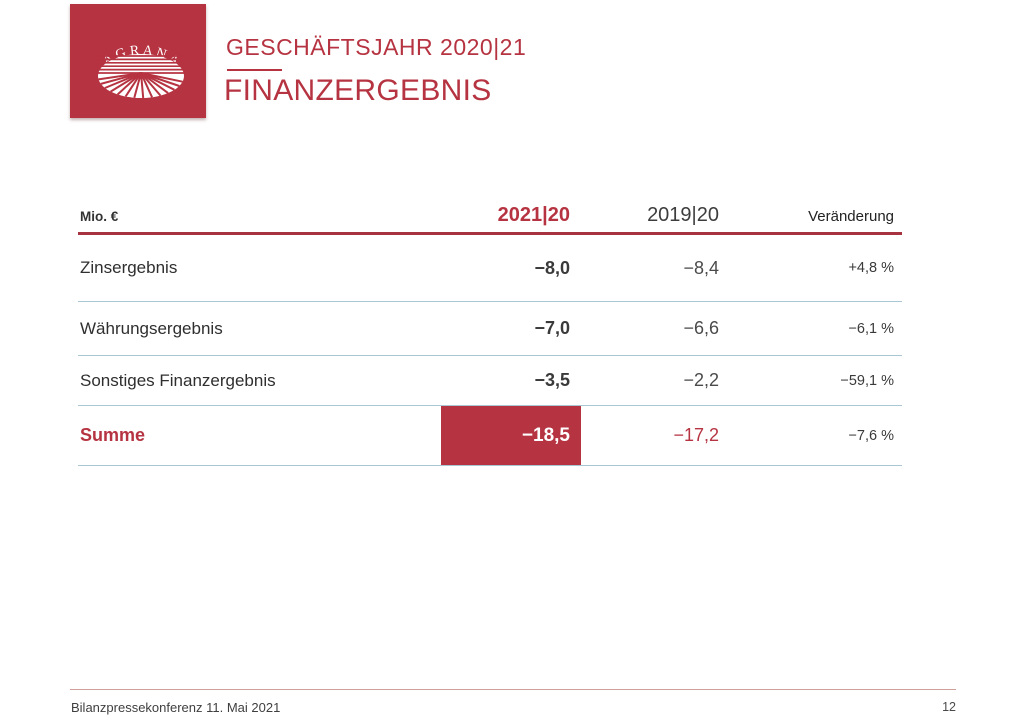 This screenshot has width=1024, height=724. I want to click on field-ellipse-icon, so click(141, 76).